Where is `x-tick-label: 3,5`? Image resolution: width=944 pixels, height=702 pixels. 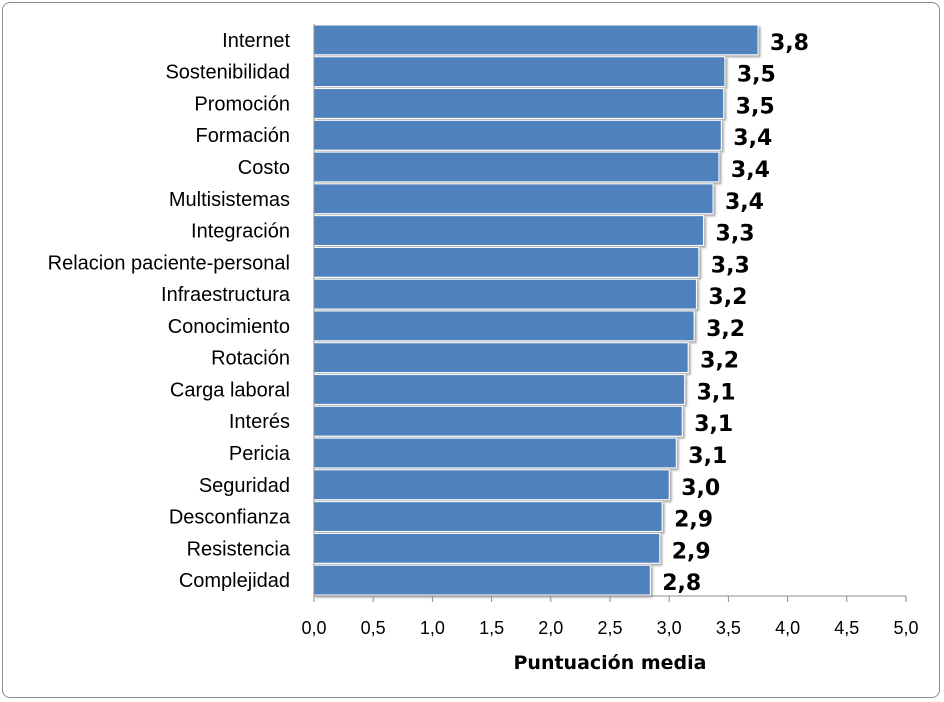
x-tick-label: 3,5 is located at coordinates (728, 628).